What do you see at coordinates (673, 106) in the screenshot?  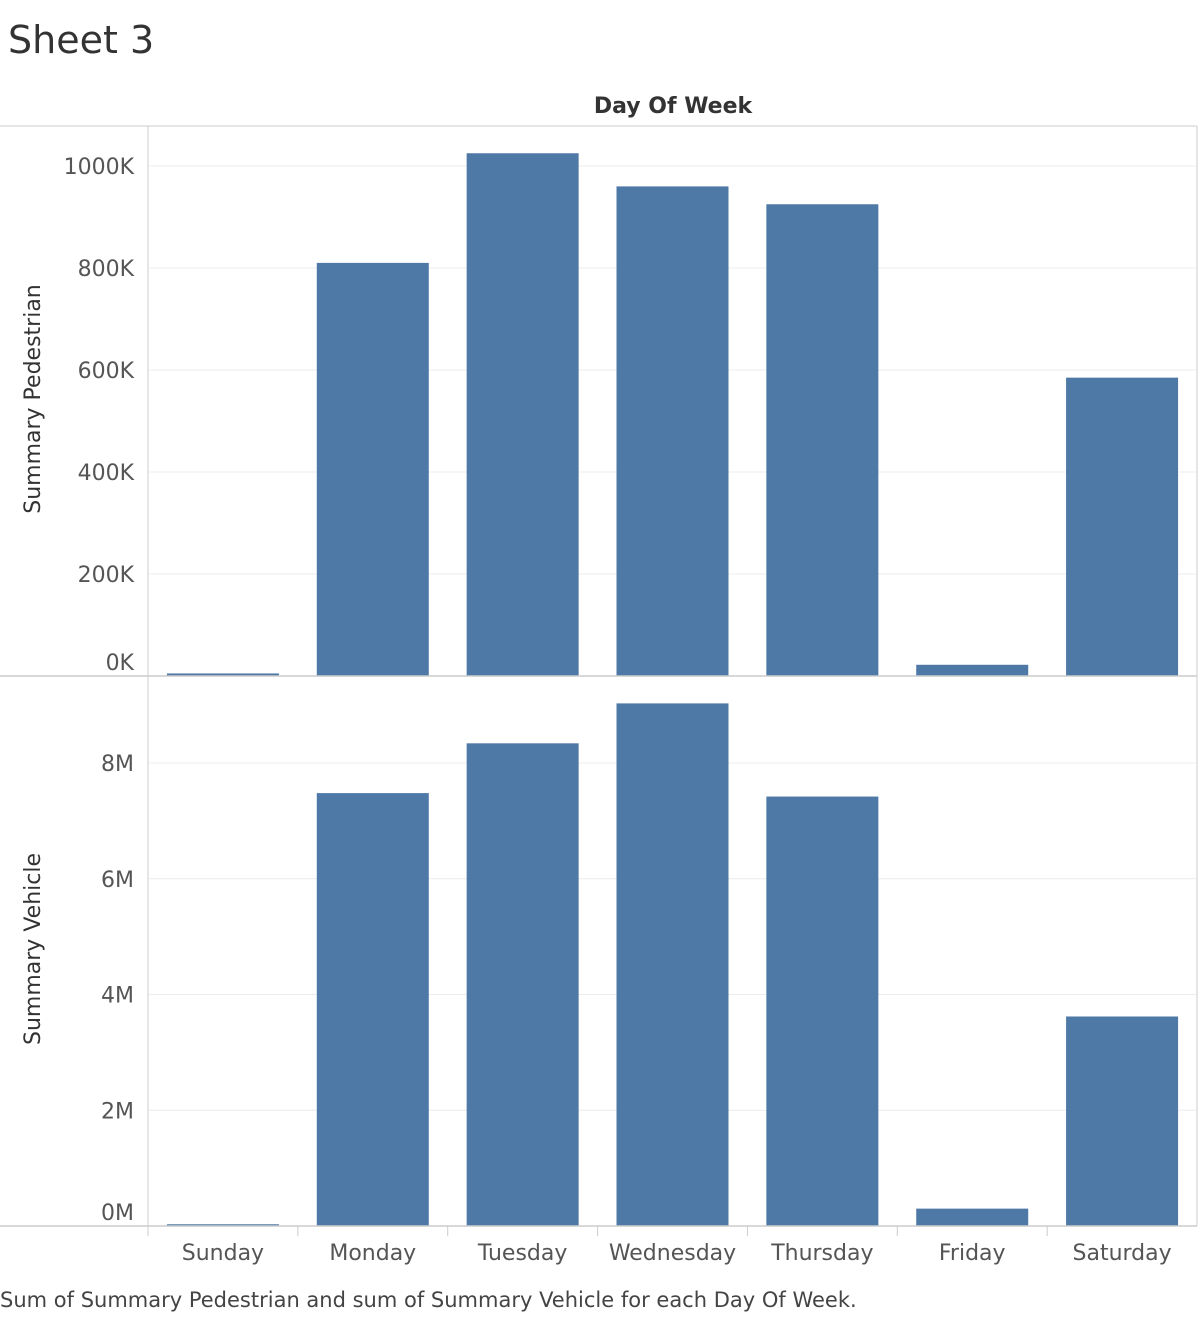 I see `column-header: Day Of Week` at bounding box center [673, 106].